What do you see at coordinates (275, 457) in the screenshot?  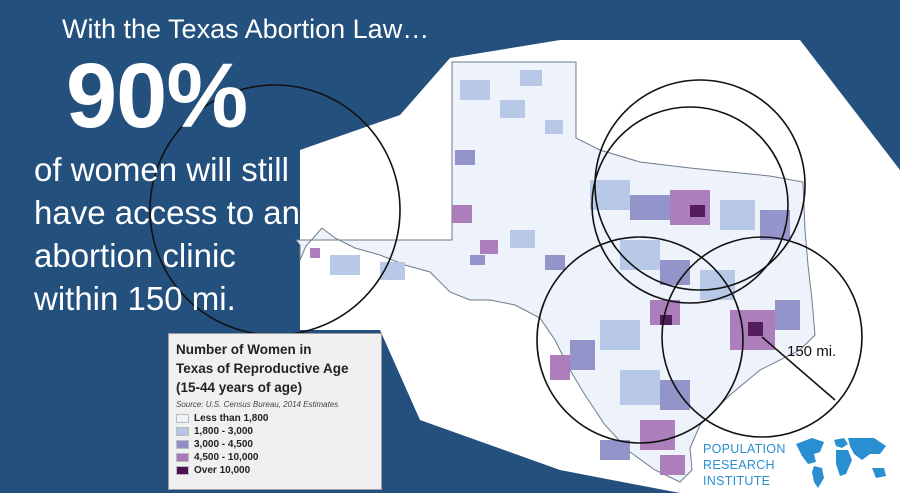 I see `legend-entry: 4,500 - 10,000` at bounding box center [275, 457].